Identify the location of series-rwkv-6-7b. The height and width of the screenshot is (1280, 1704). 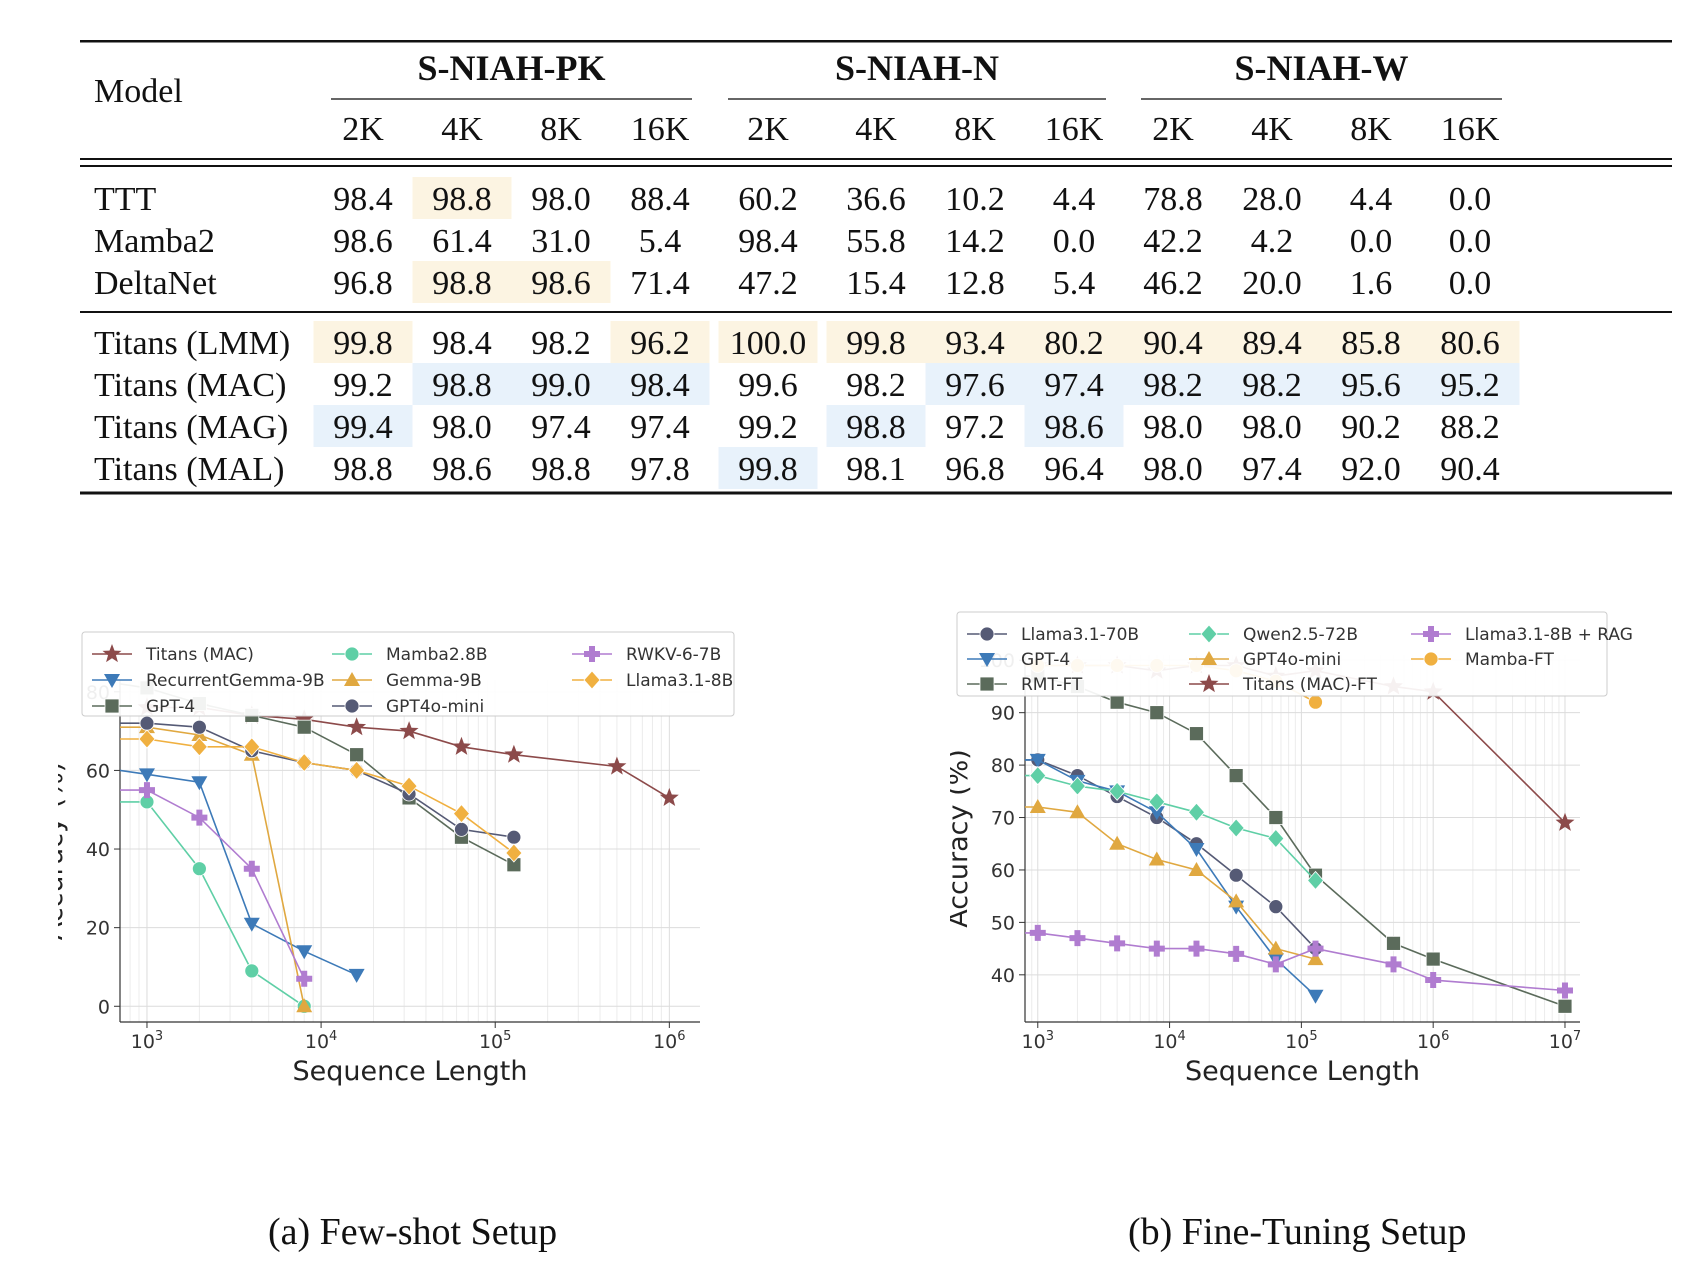
(216, 884).